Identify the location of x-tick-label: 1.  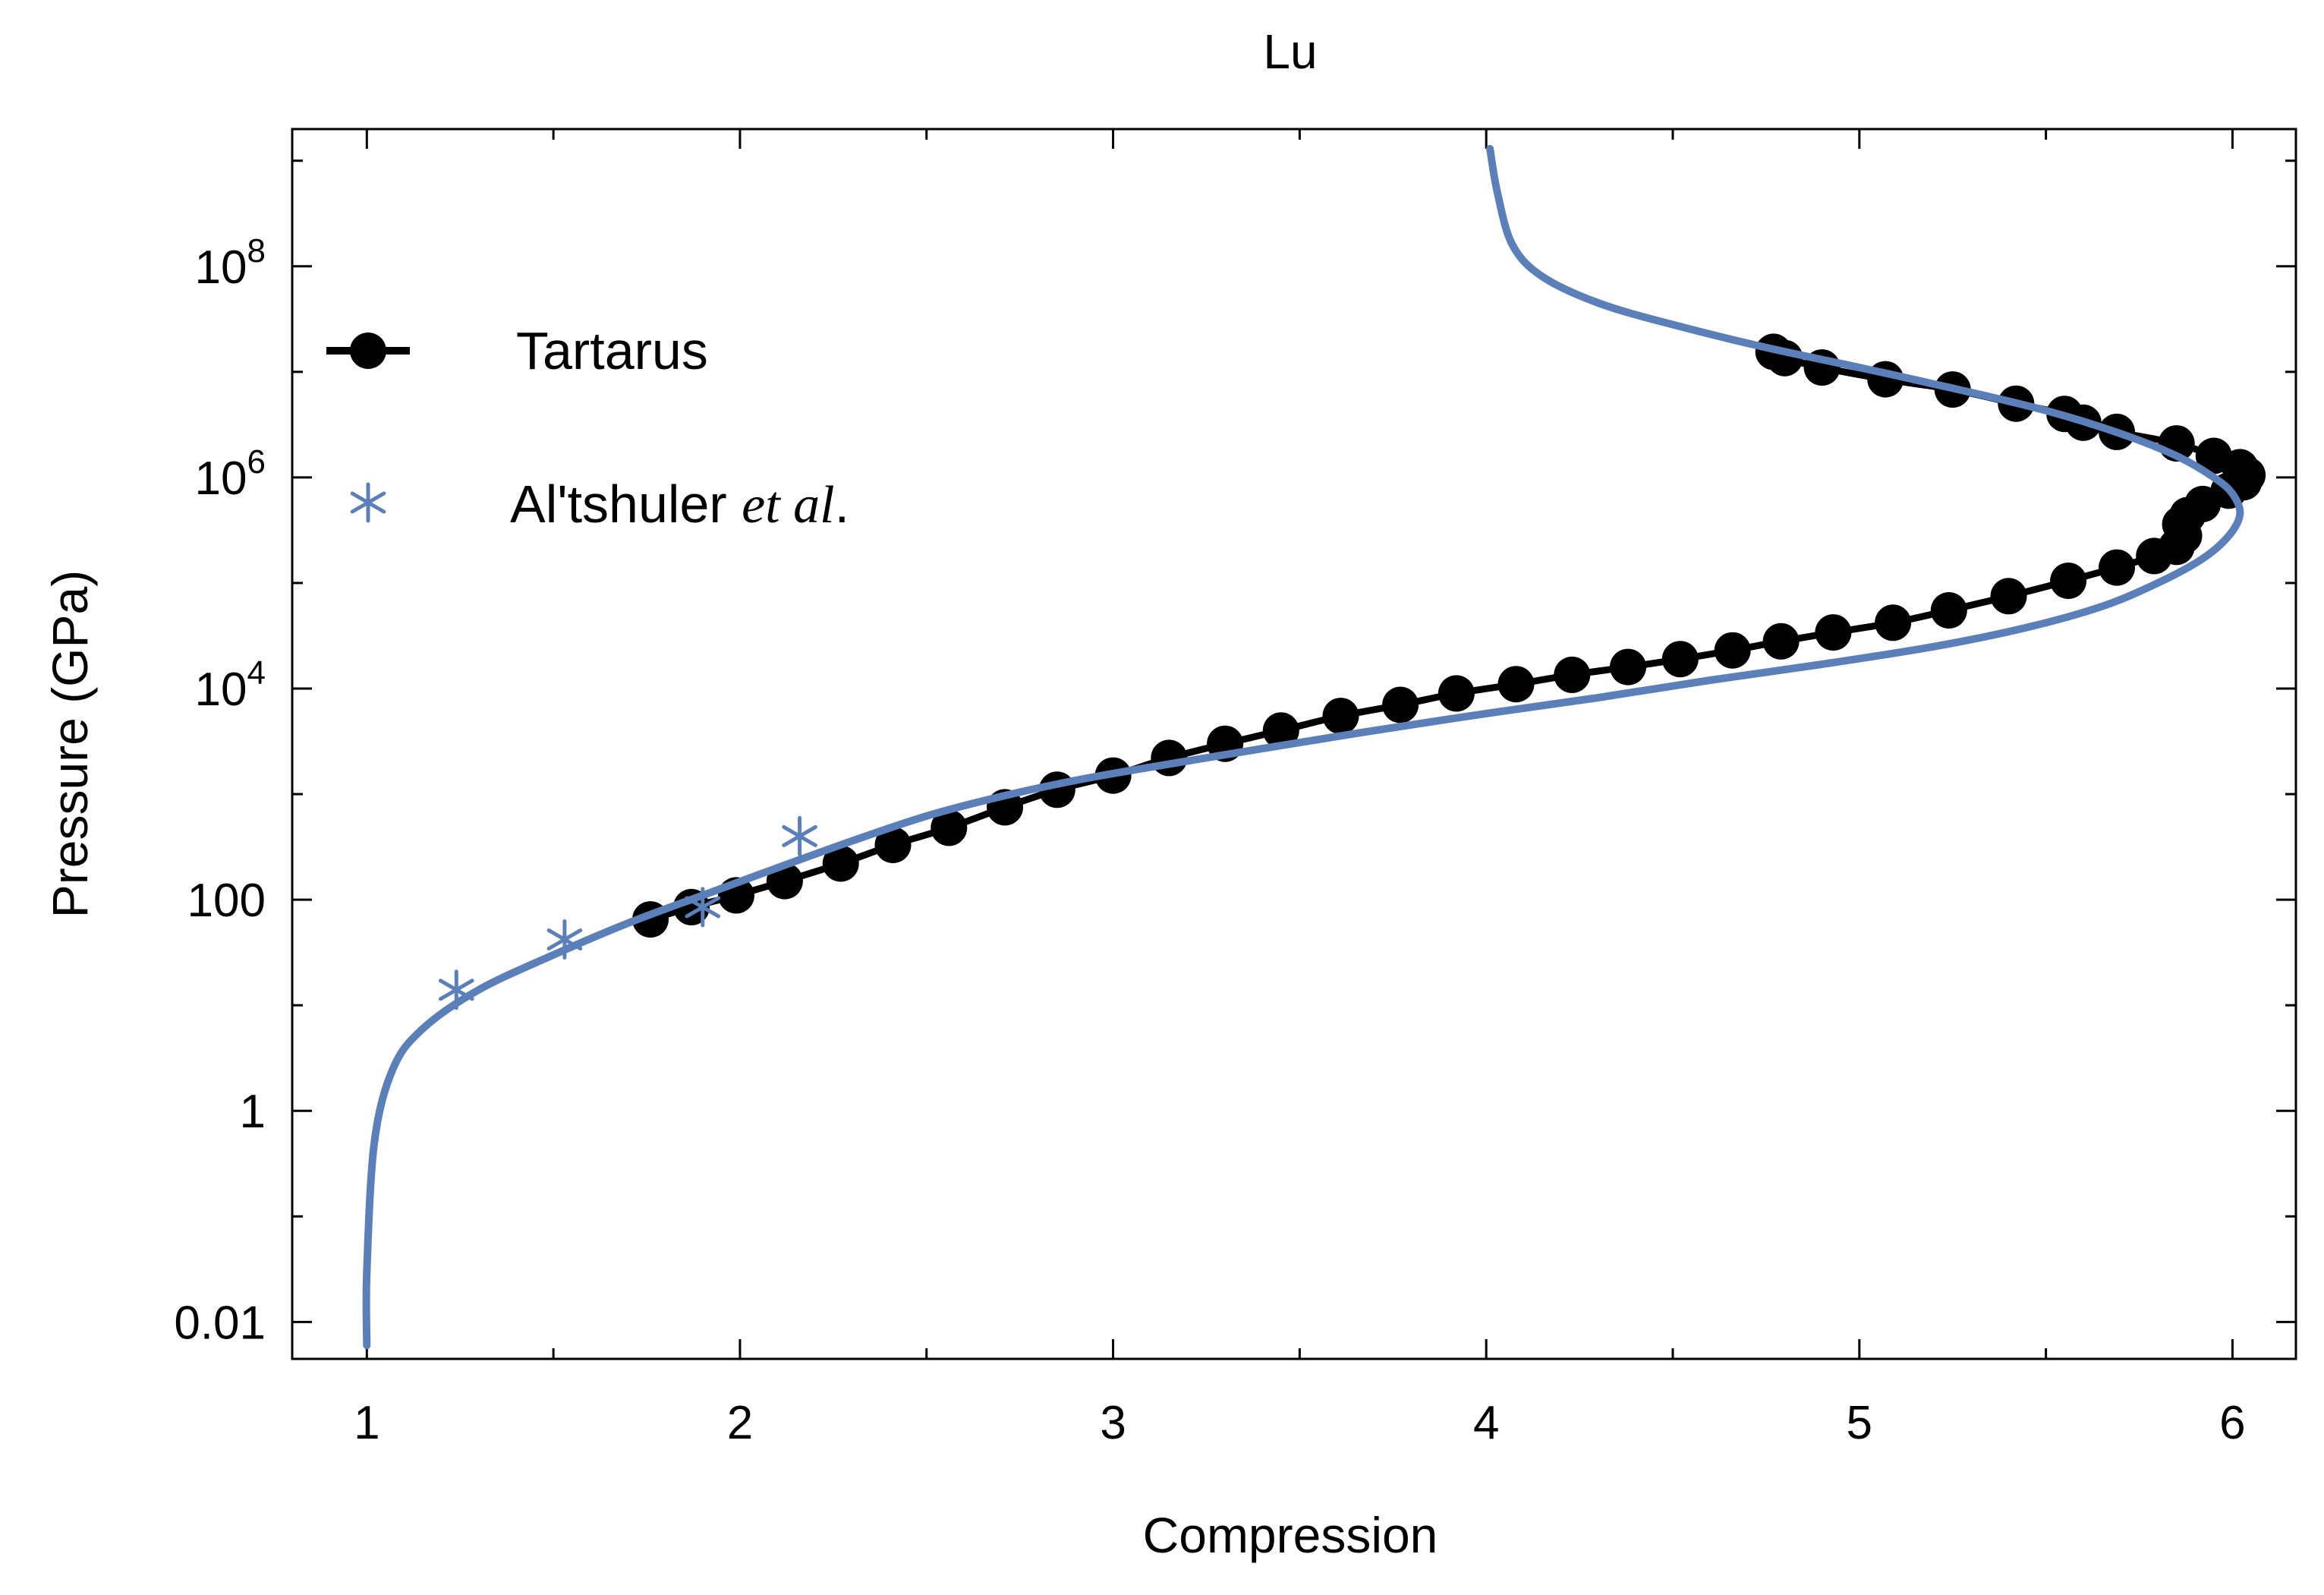
(367, 1423).